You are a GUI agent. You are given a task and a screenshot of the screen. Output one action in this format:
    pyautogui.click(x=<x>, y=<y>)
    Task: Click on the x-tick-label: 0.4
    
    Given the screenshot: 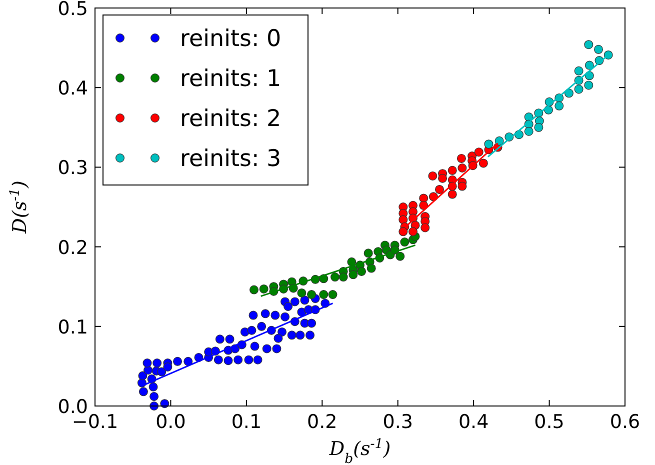 What is the action you would take?
    pyautogui.click(x=473, y=422)
    